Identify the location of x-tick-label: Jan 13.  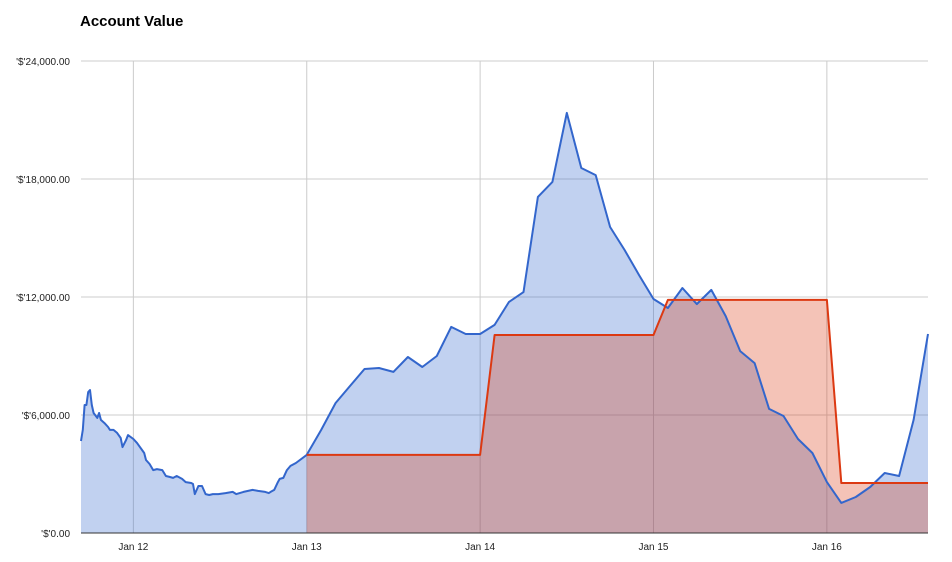
(307, 547).